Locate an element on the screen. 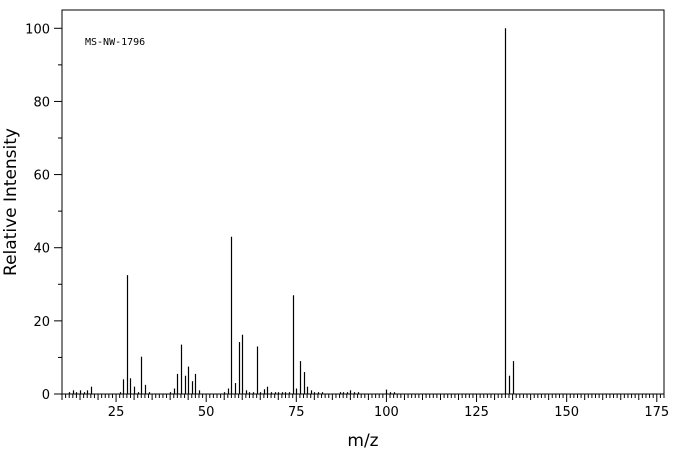  y-tick-label: 60 is located at coordinates (41, 176).